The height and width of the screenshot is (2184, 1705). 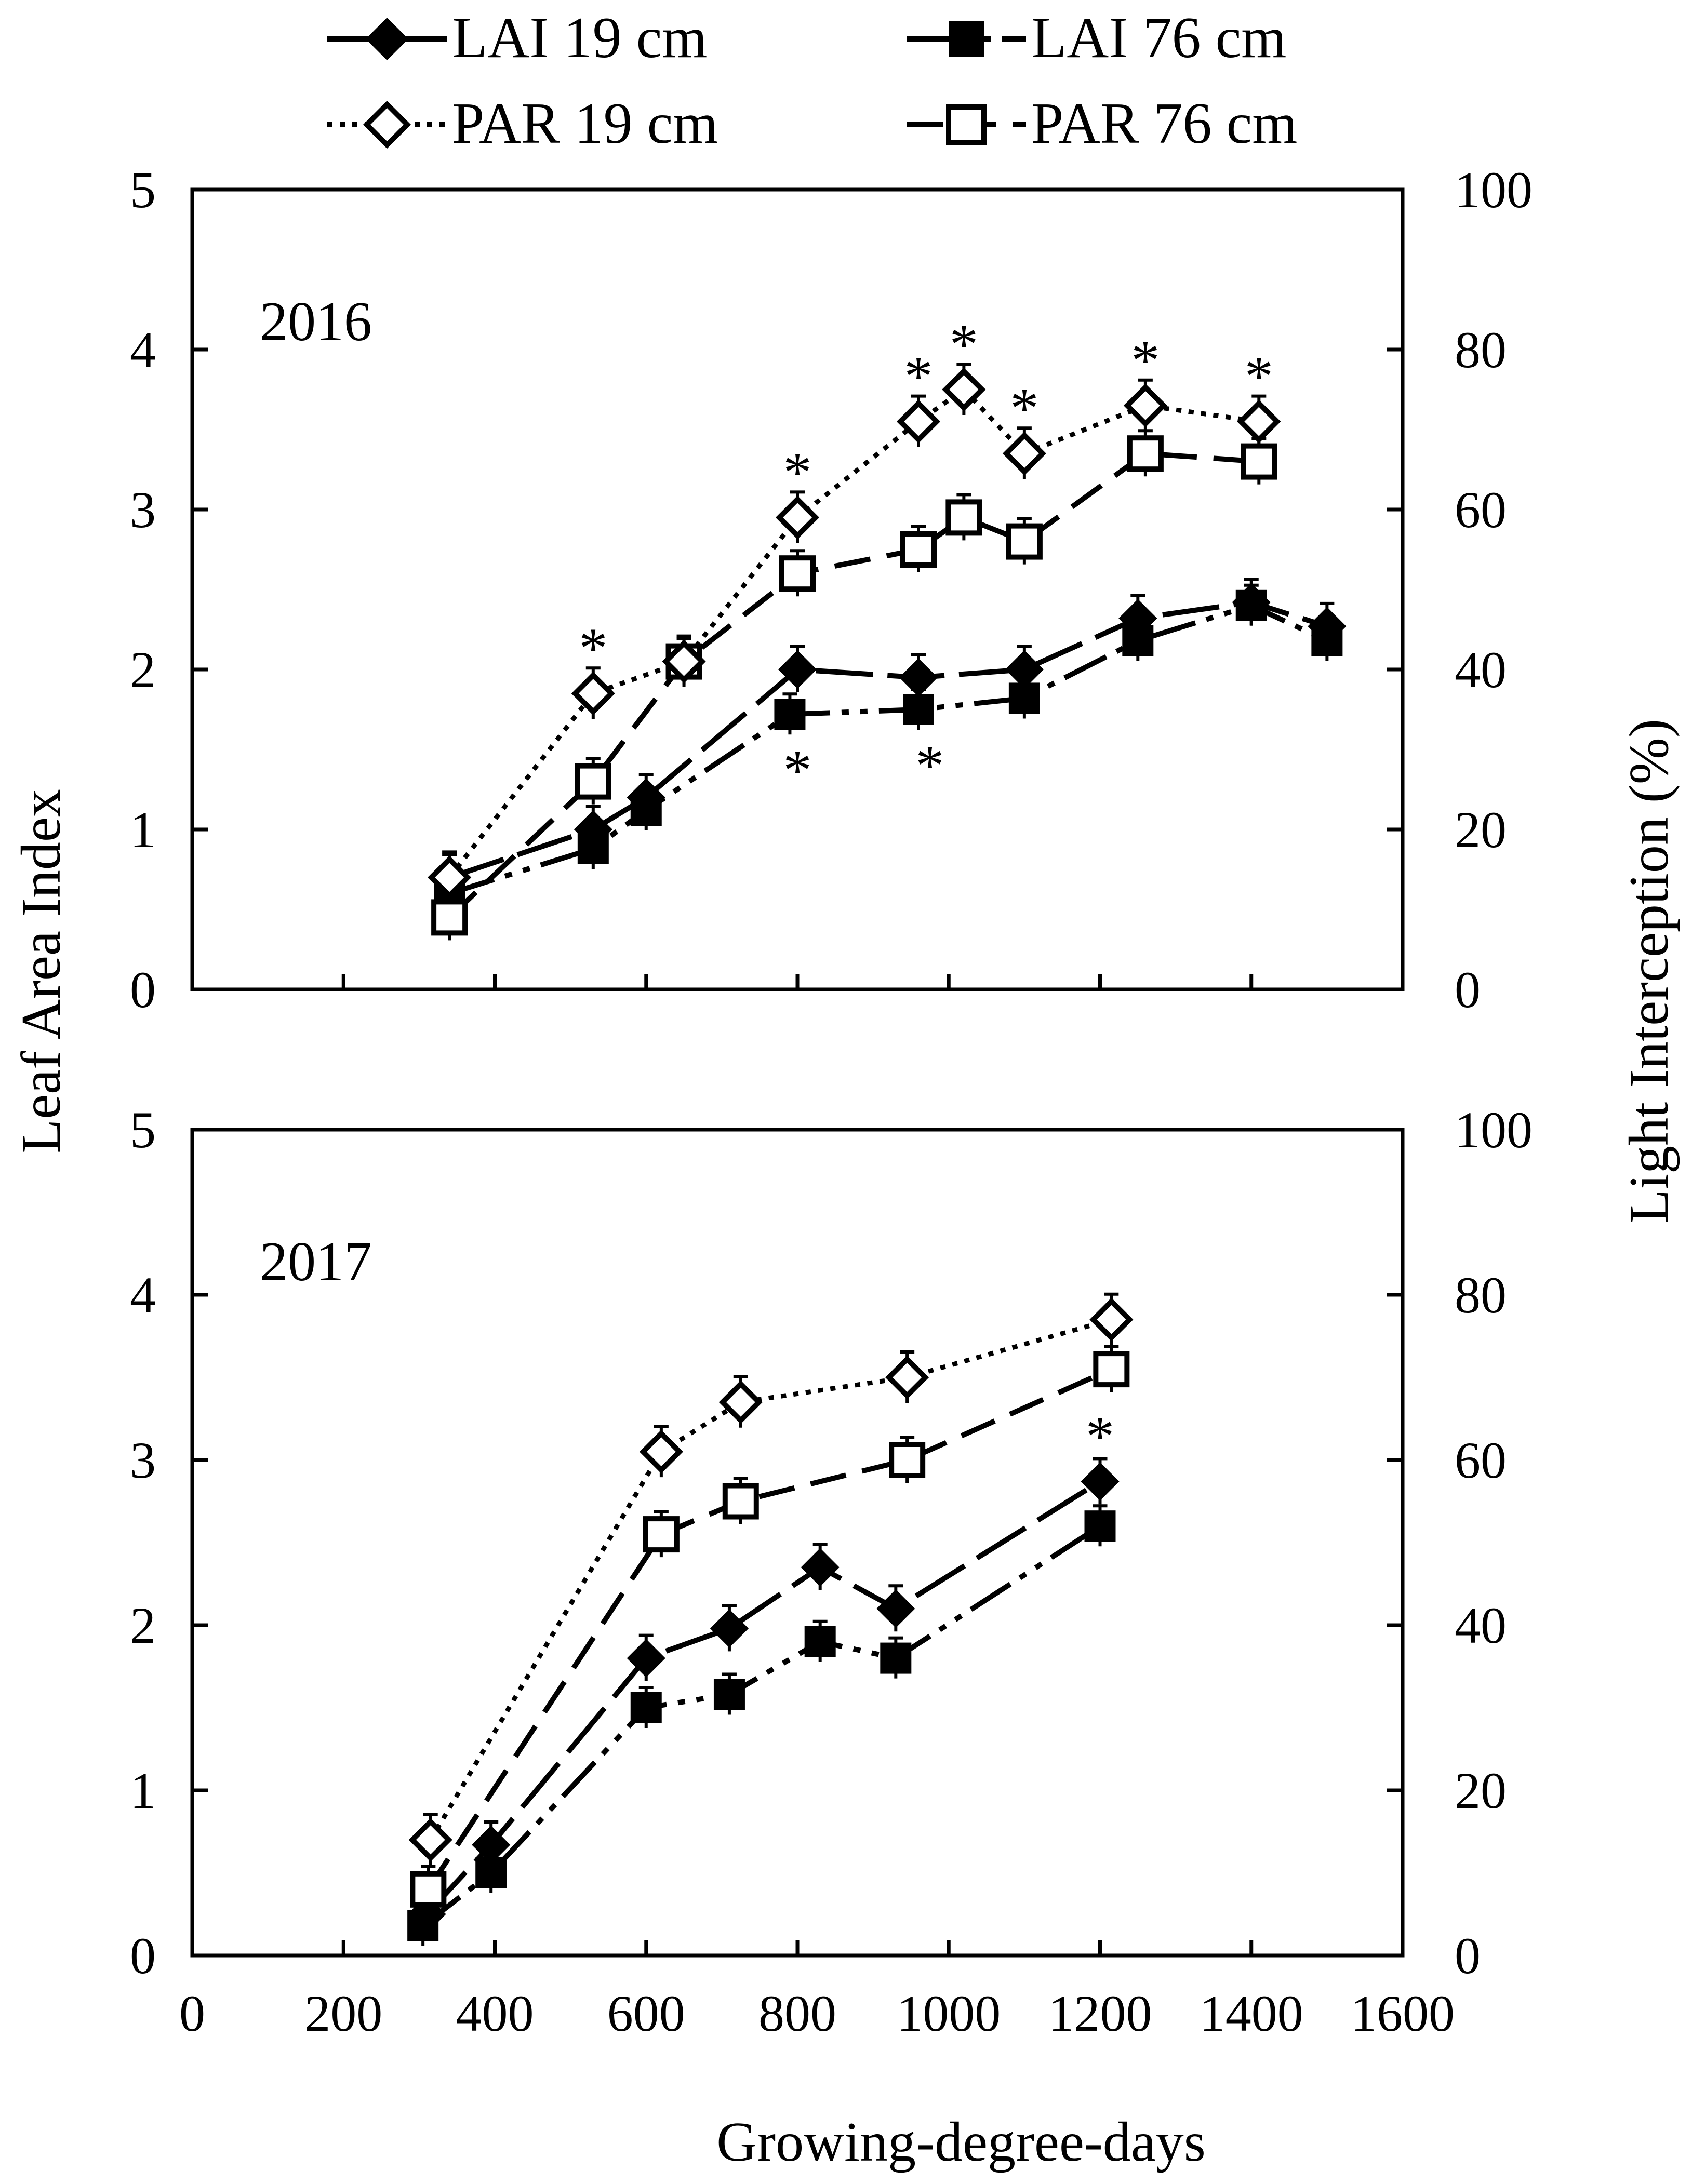 What do you see at coordinates (343, 2013) in the screenshot?
I see `x-tick-label: 200` at bounding box center [343, 2013].